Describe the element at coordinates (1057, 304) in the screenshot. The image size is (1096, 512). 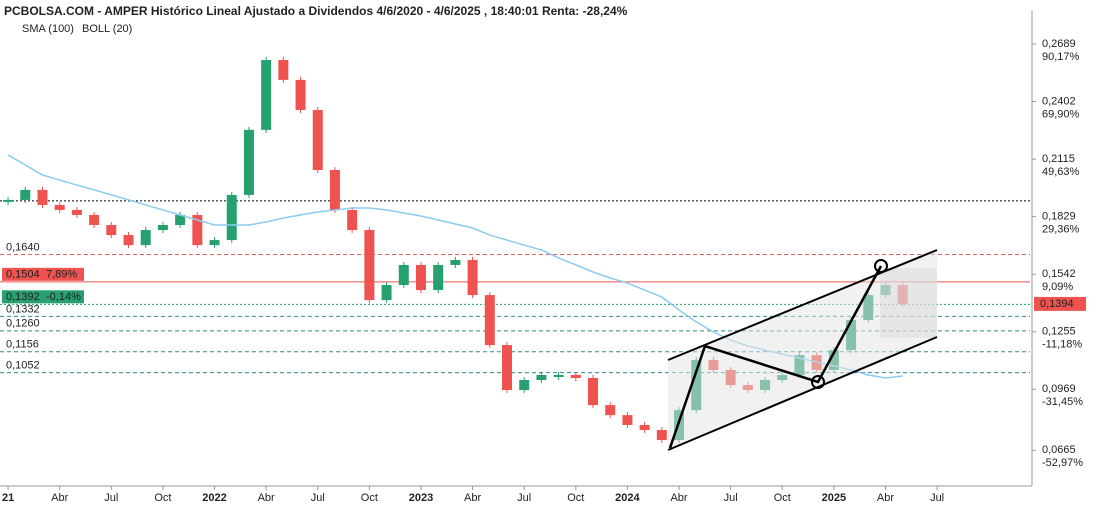
I see `last-price-label: 0,1394` at that location.